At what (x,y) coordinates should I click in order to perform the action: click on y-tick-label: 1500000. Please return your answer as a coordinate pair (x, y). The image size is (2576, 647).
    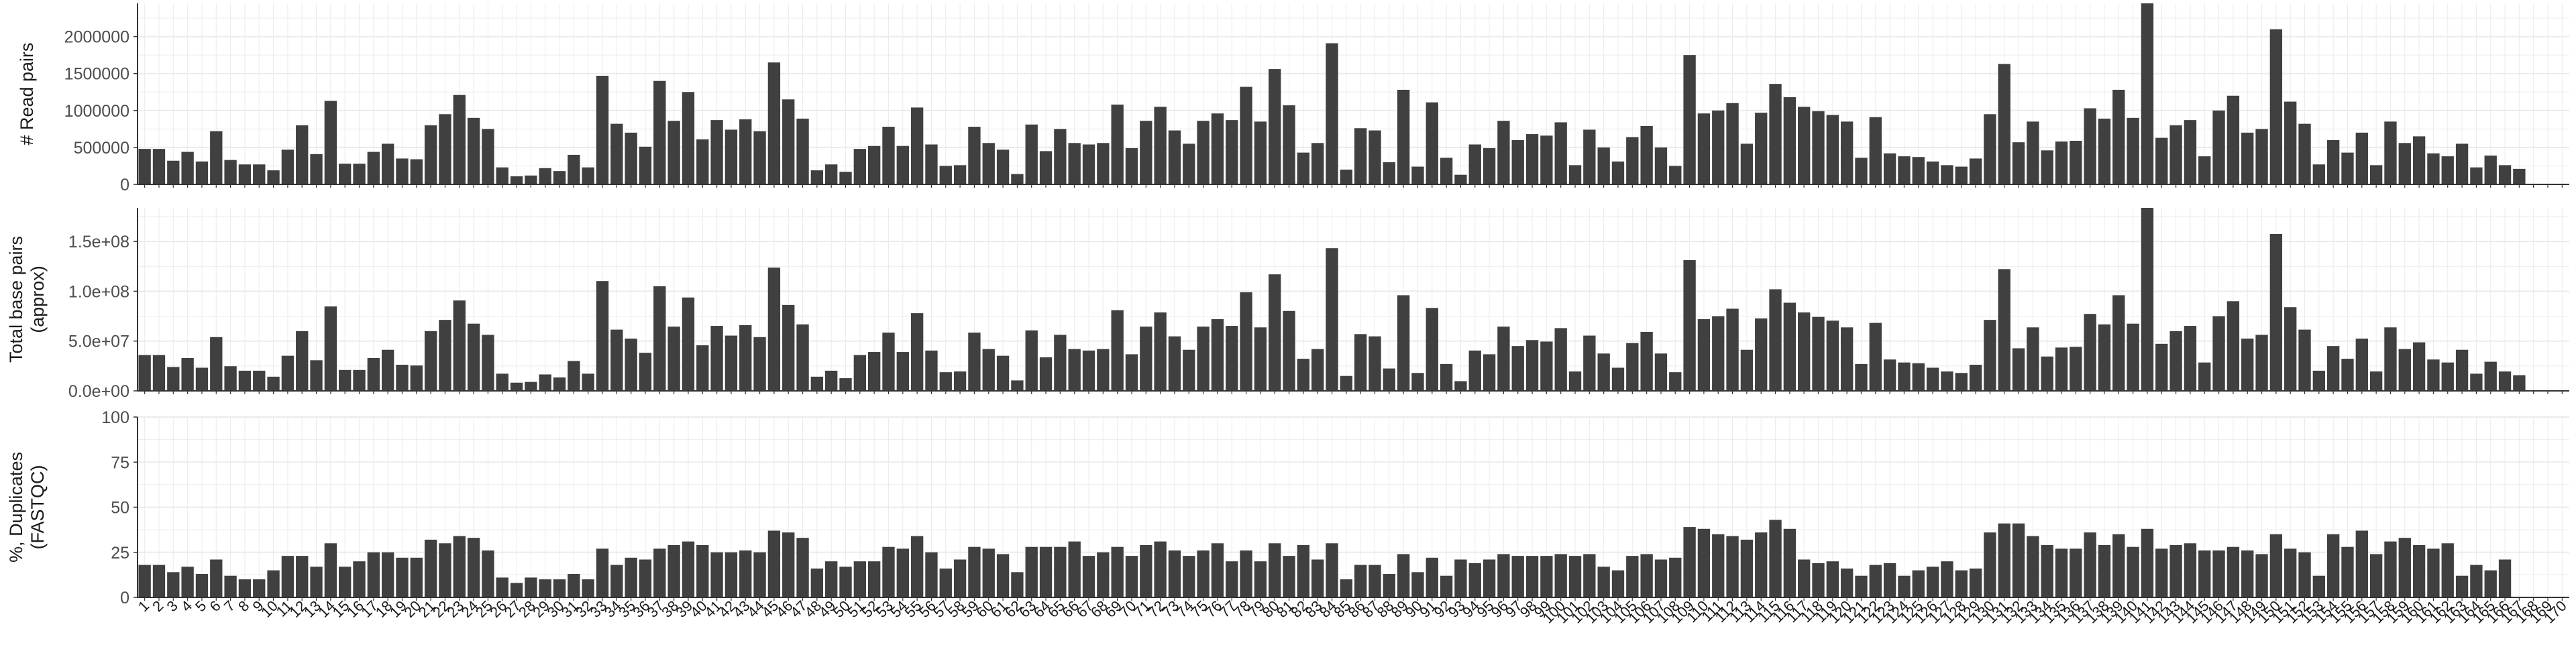
    Looking at the image, I should click on (96, 74).